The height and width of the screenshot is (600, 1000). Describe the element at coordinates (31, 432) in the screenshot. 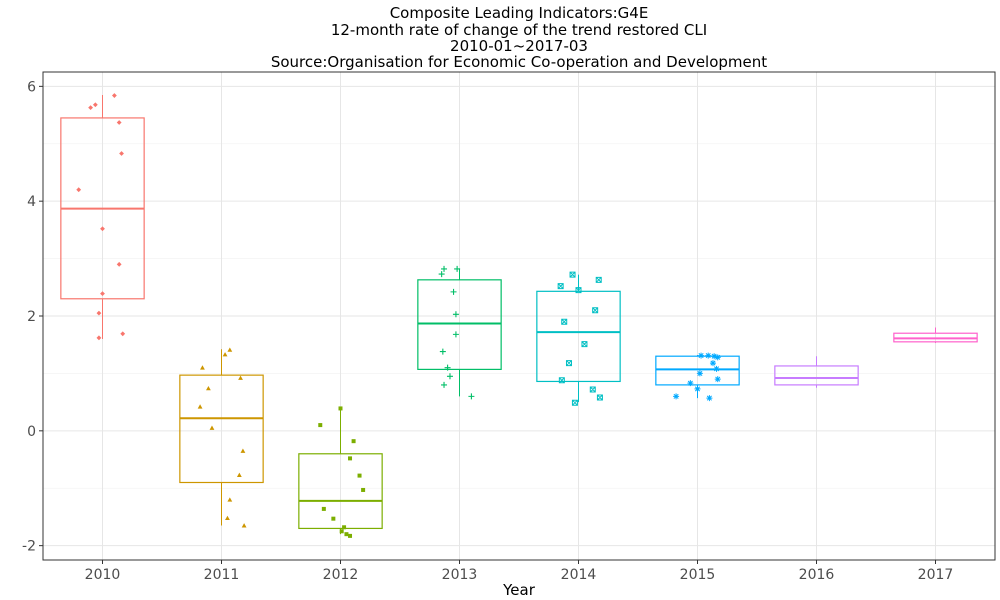

I see `y-tick-label: 0` at that location.